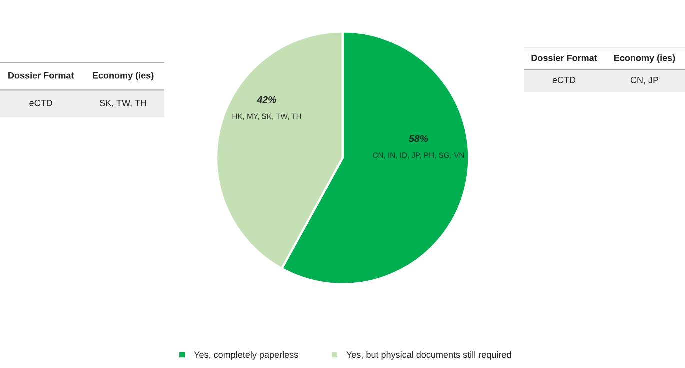 The width and height of the screenshot is (685, 368). What do you see at coordinates (418, 138) in the screenshot?
I see `data-label: 58%` at bounding box center [418, 138].